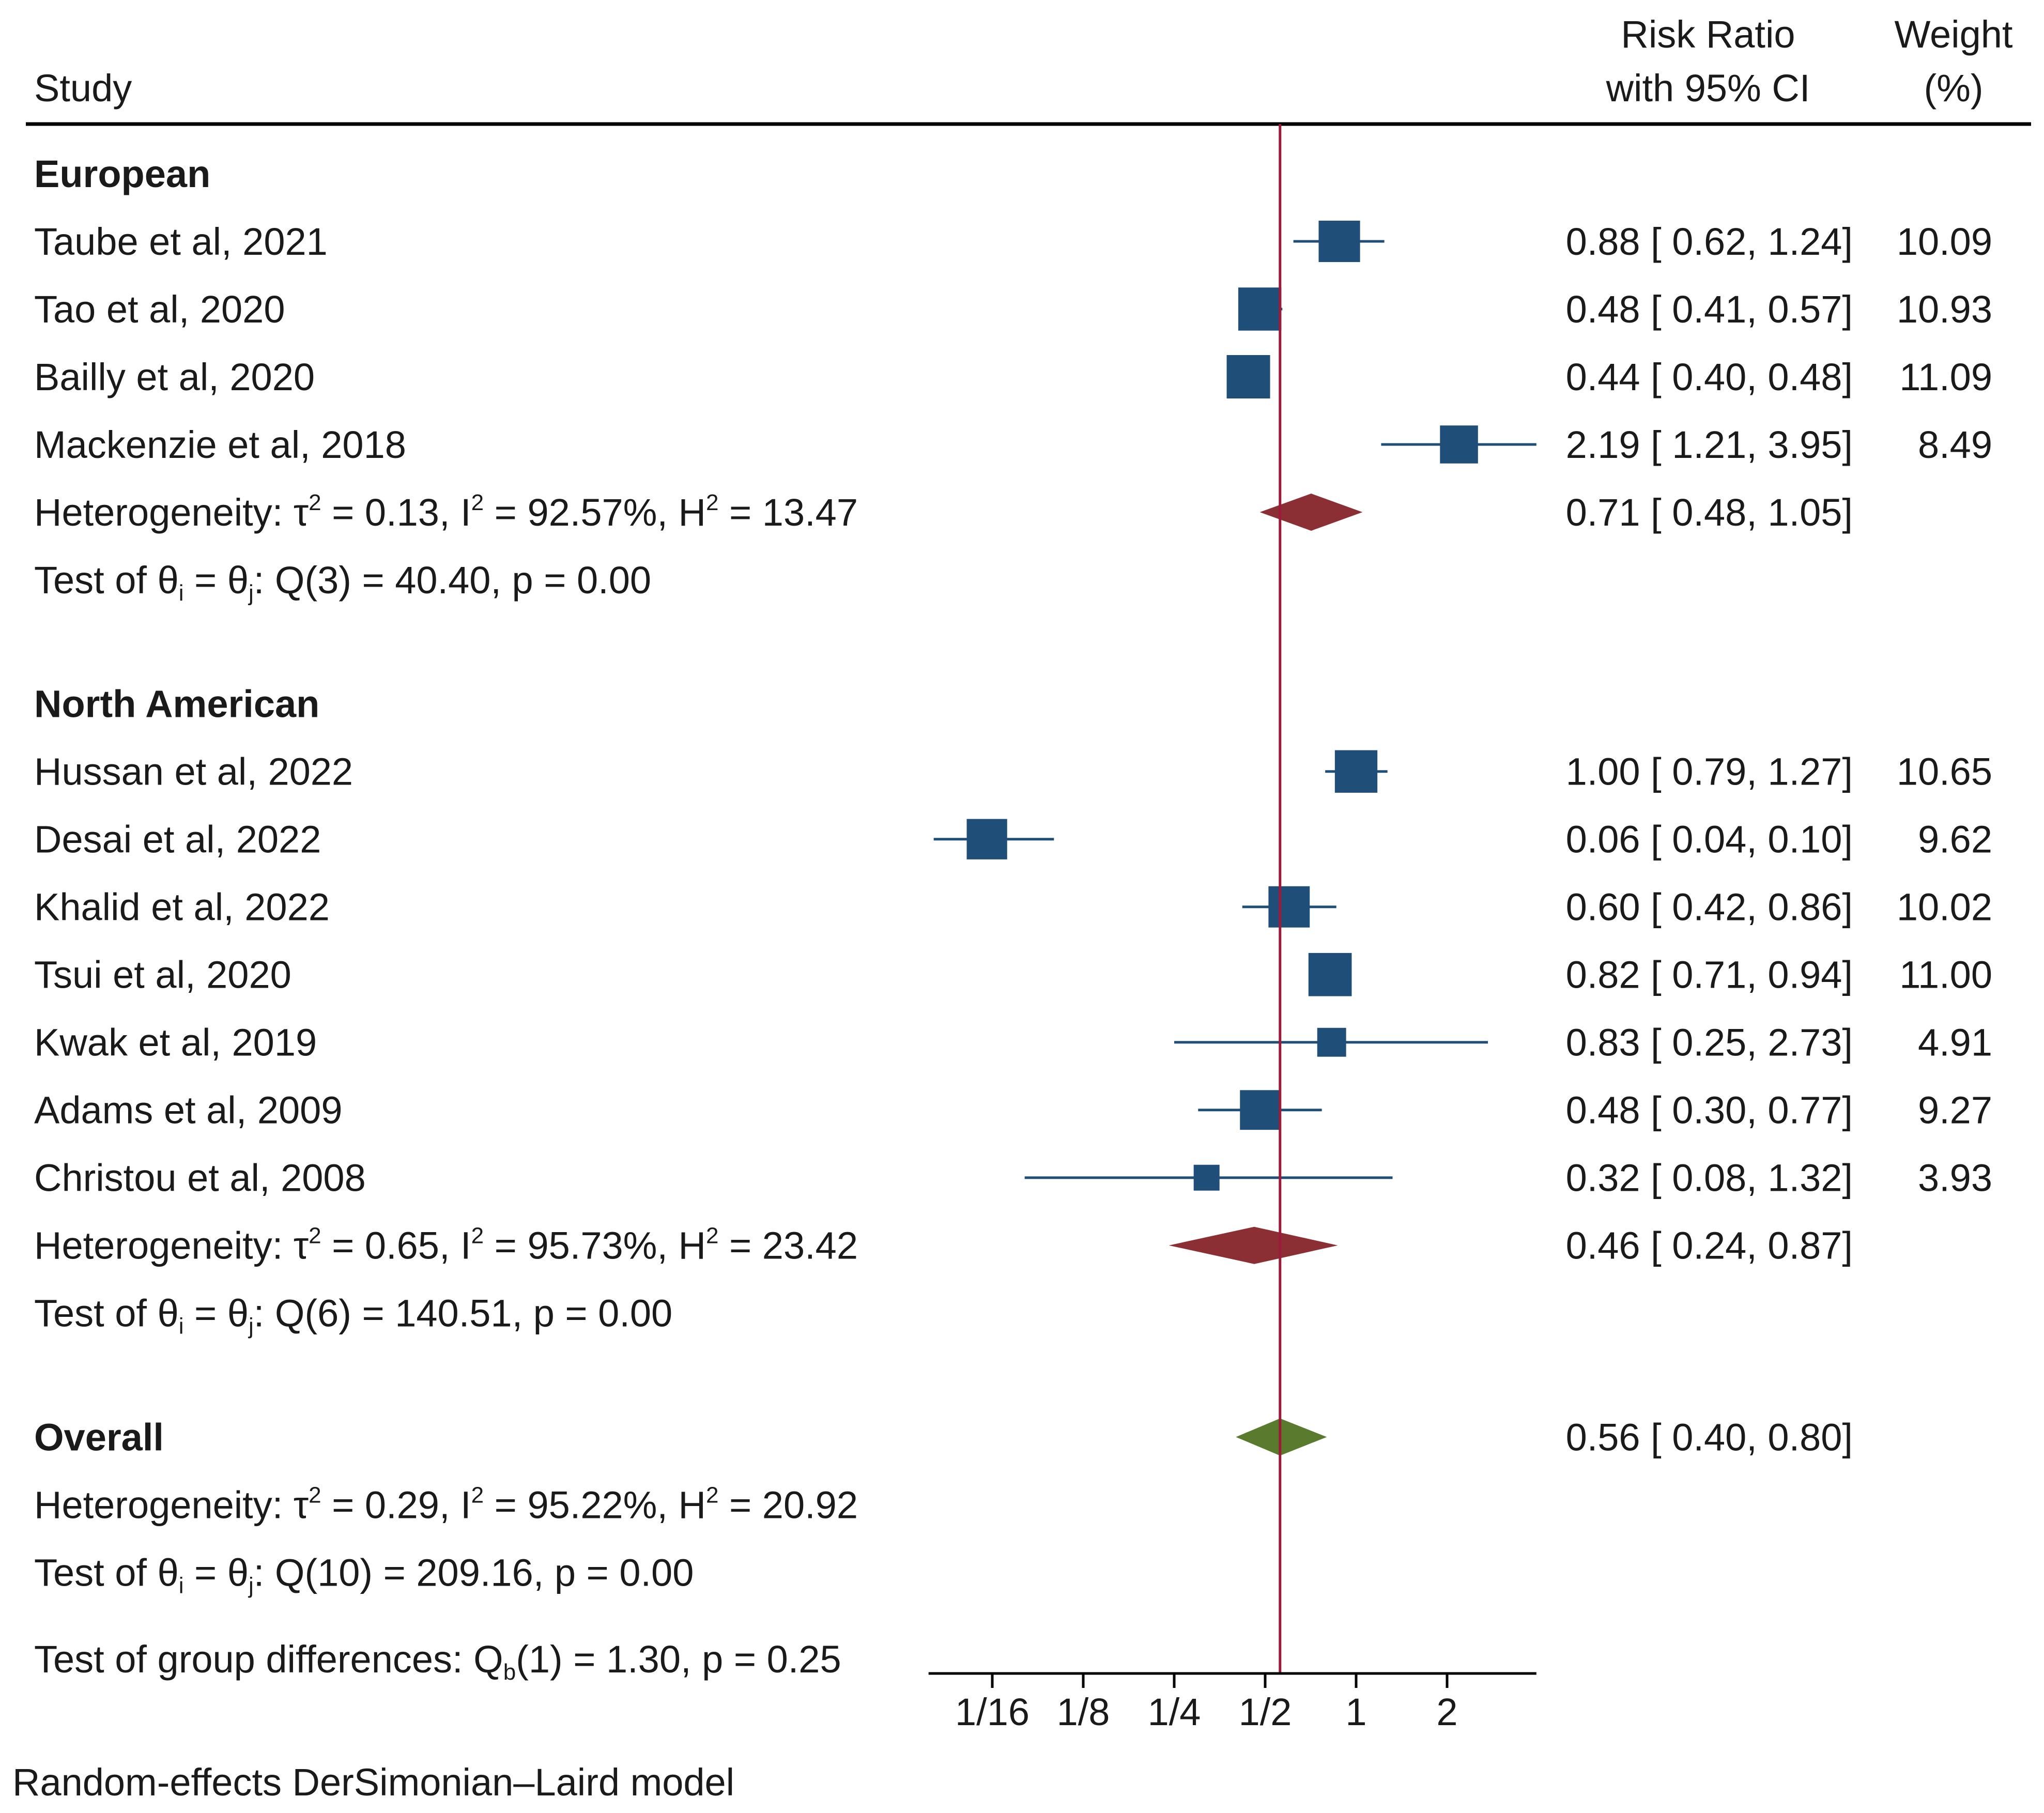 The height and width of the screenshot is (1813, 2044). I want to click on x-axis: 1/16 1/8 1/4 1/2 1 2, so click(1232, 1702).